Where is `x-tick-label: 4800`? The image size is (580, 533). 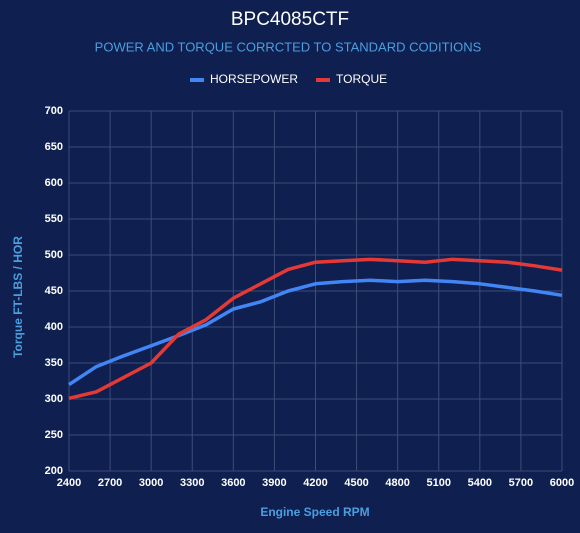
x-tick-label: 4800 is located at coordinates (397, 483).